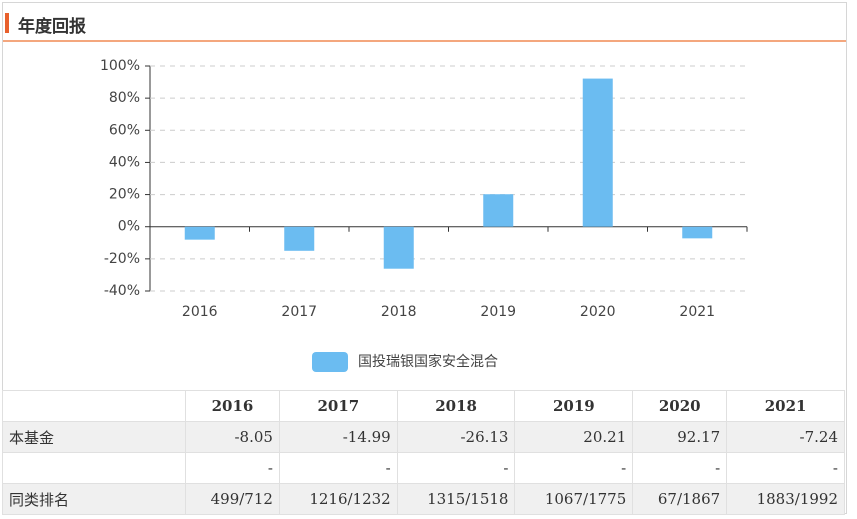  I want to click on x-tick-label: 2021, so click(697, 312).